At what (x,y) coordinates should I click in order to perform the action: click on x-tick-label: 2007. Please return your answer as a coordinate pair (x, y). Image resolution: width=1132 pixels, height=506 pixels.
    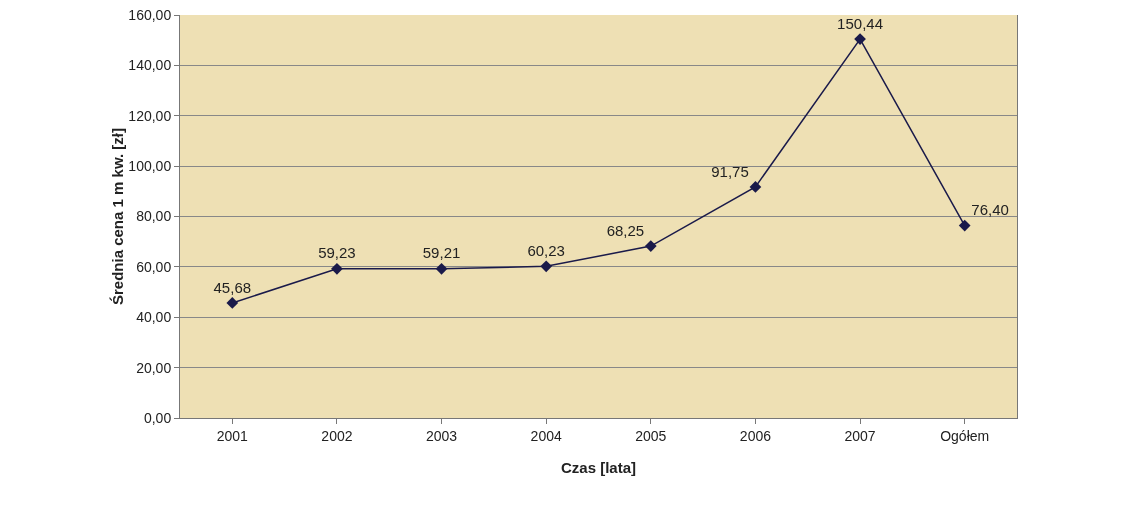
    Looking at the image, I should click on (860, 435).